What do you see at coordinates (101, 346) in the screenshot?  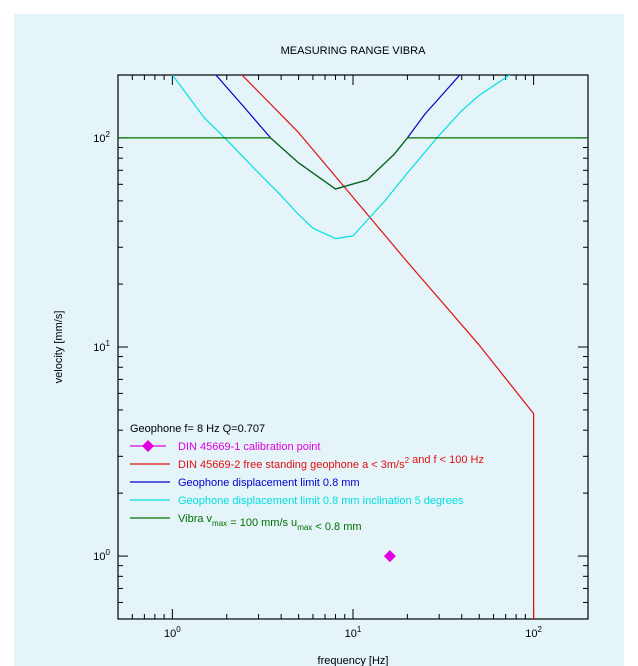 I see `y-tick-label: 10¹` at bounding box center [101, 346].